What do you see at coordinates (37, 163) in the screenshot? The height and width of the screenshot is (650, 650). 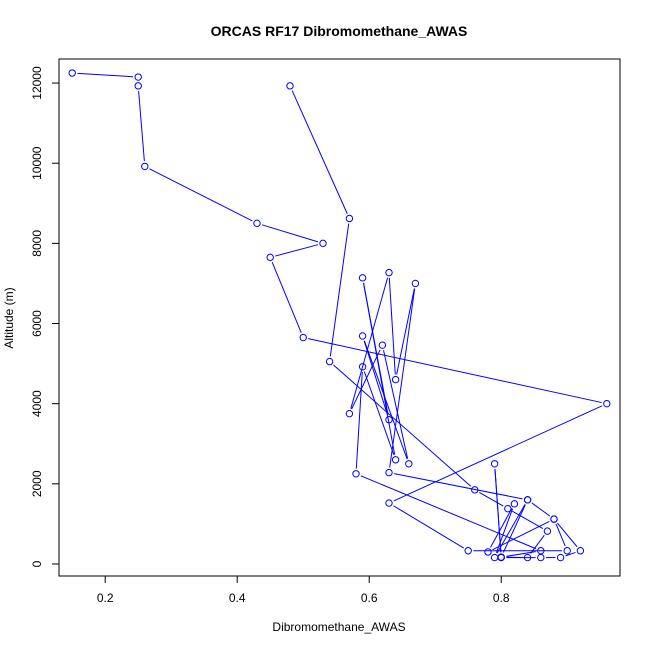 I see `y-tick-label: 10000` at bounding box center [37, 163].